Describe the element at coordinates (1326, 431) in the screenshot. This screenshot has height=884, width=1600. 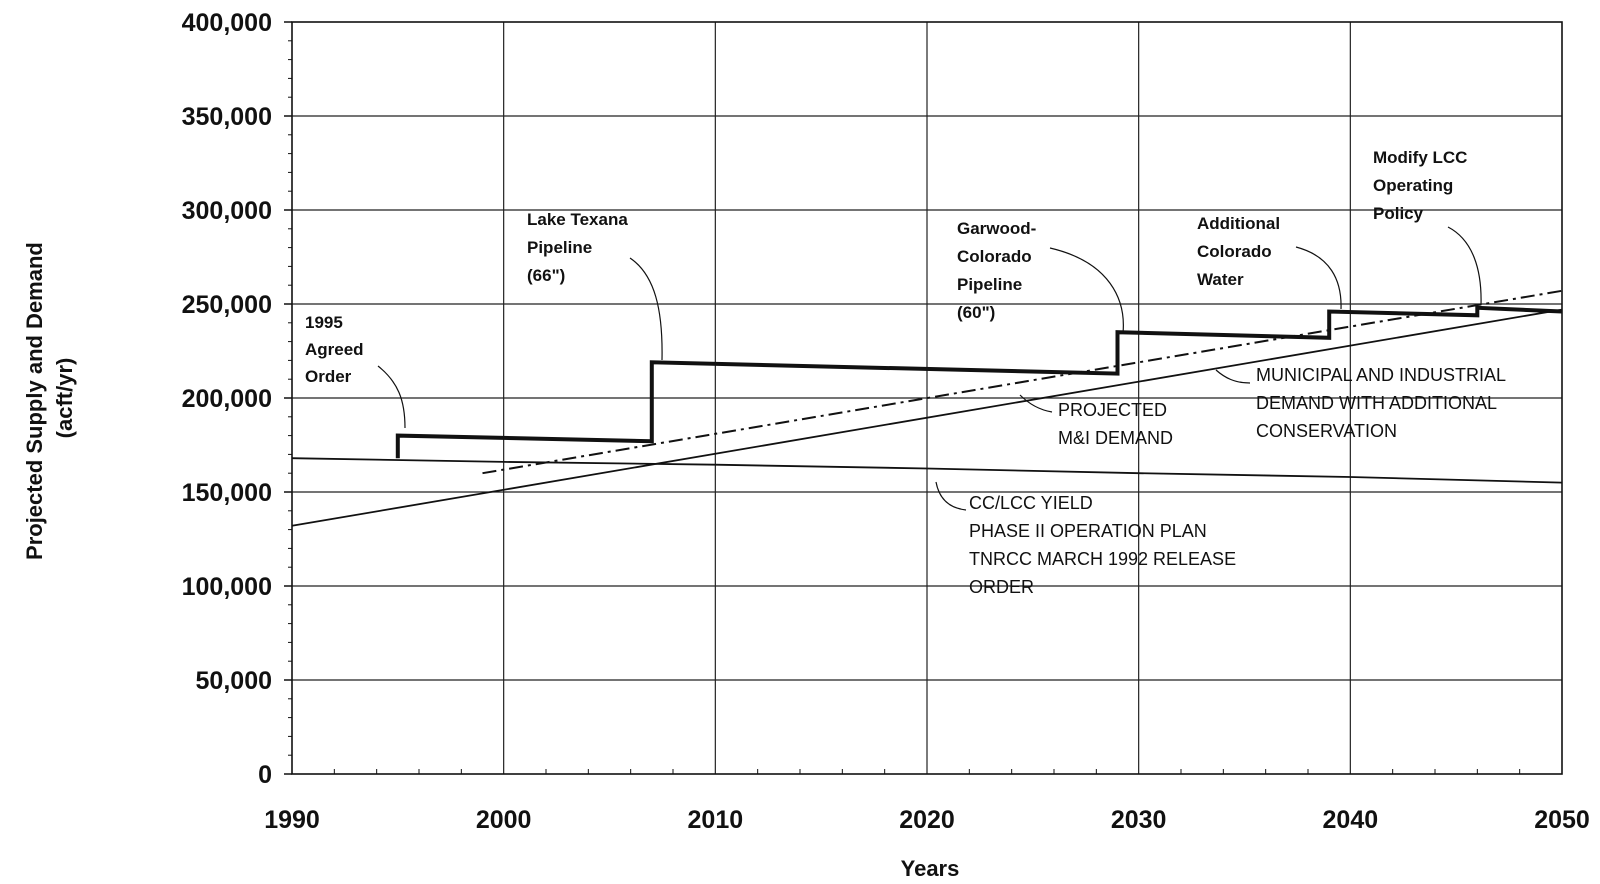
I see `annotation-line: CONSERVATION` at that location.